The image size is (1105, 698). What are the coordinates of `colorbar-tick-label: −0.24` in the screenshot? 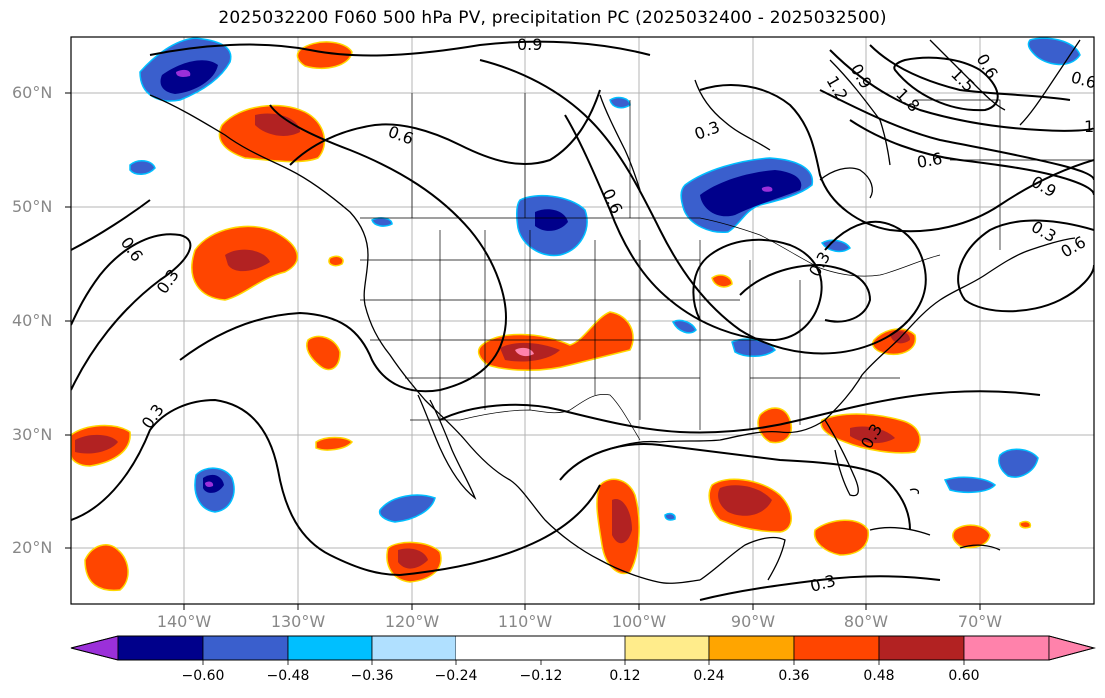 It's located at (456, 676).